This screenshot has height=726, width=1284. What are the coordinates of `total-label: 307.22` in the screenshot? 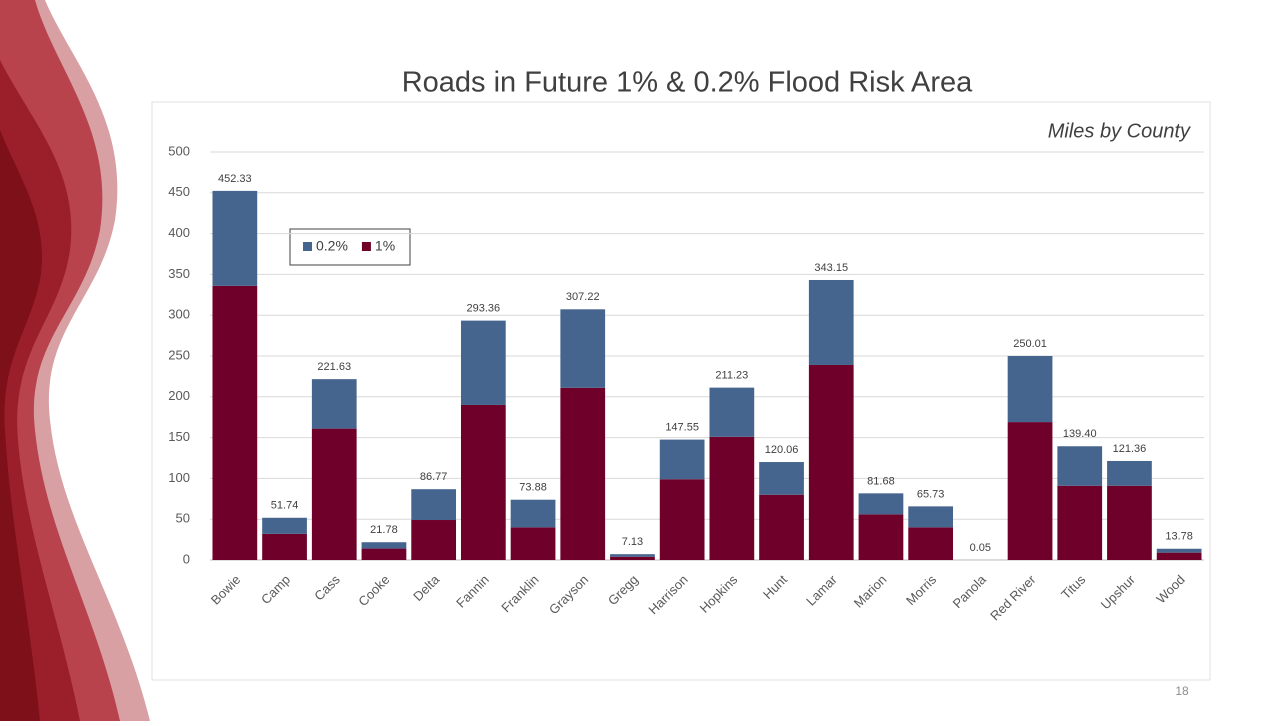 It's located at (583, 297).